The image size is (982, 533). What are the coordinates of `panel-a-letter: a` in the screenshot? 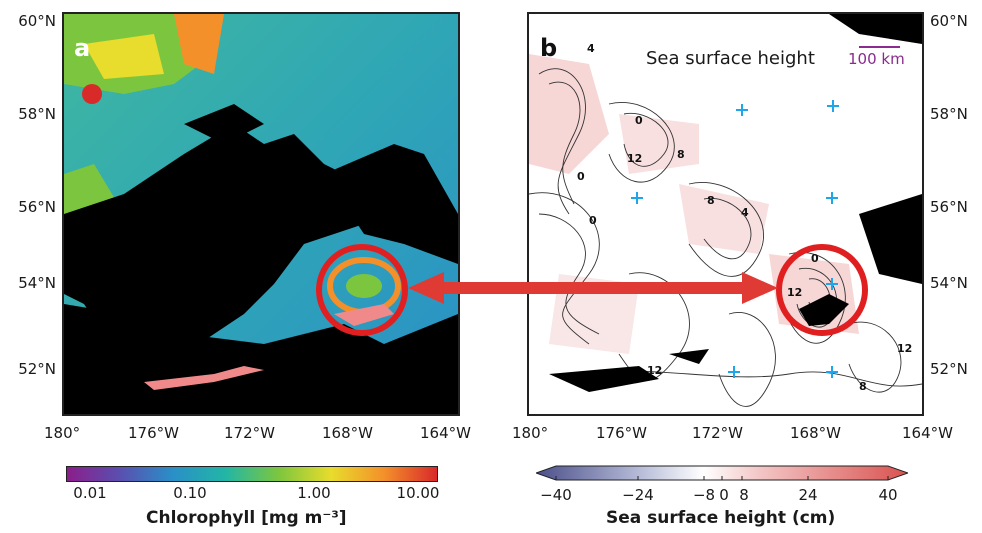 It's located at (82, 48).